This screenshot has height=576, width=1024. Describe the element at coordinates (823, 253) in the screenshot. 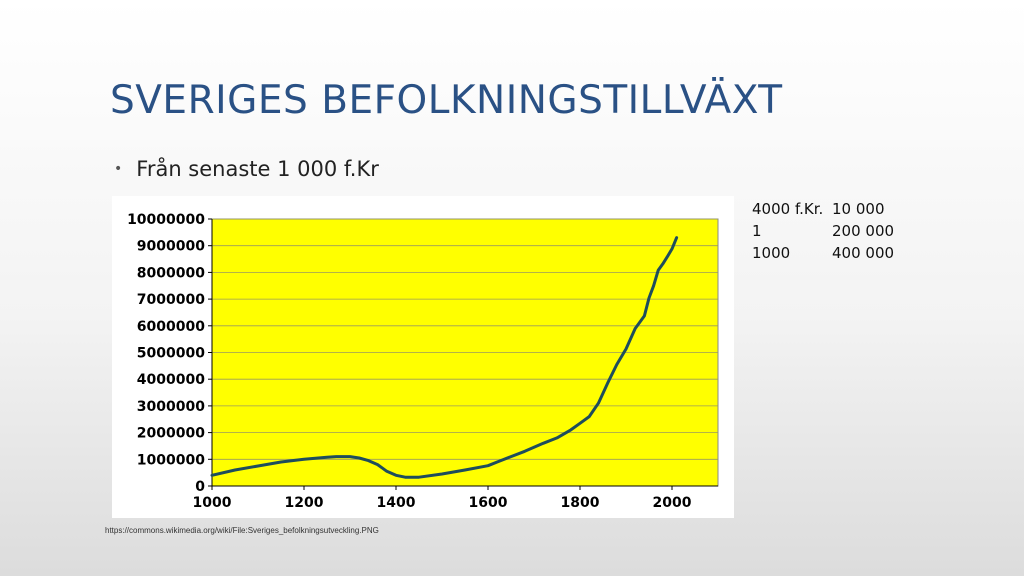

I see `table-row: 1000 400 000` at that location.